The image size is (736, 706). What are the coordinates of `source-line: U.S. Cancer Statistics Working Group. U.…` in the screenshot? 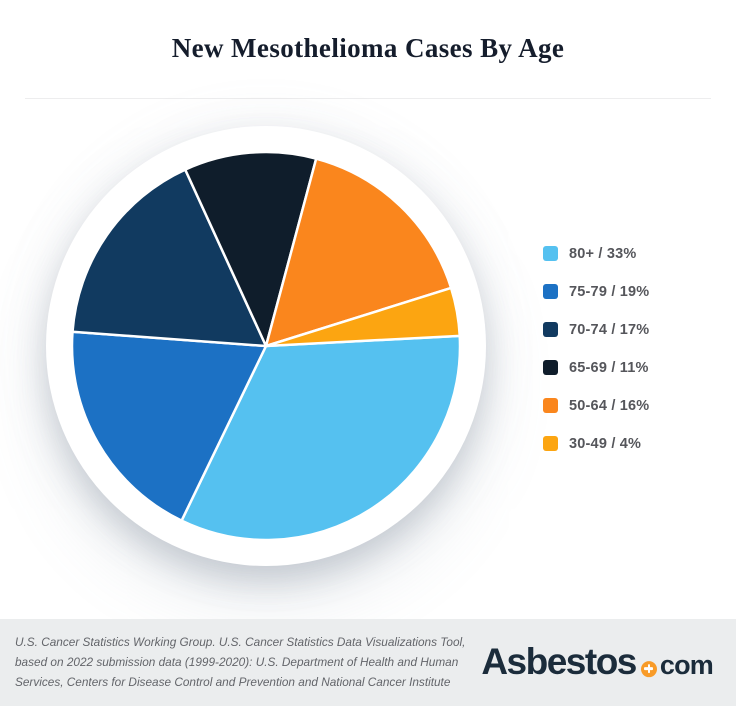 It's located at (240, 642).